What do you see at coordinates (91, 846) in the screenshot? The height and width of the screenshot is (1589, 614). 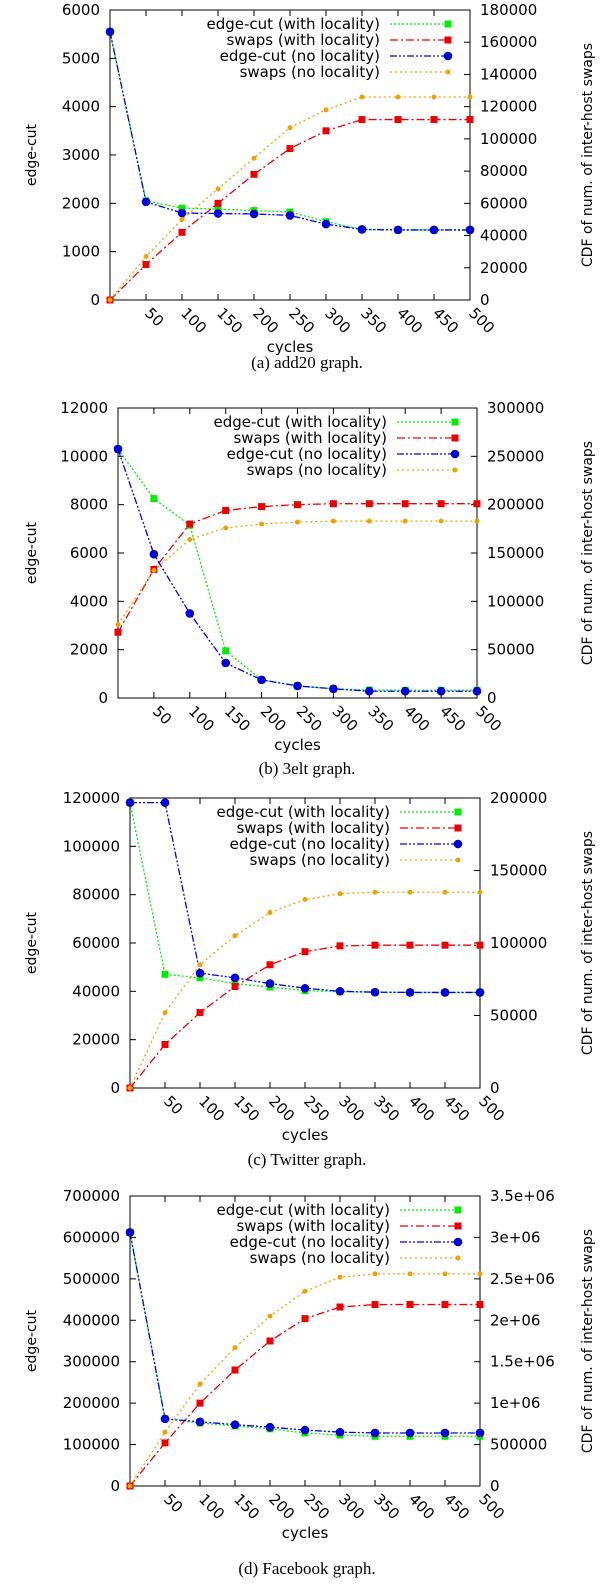 I see `y-tick-label: 100000` at bounding box center [91, 846].